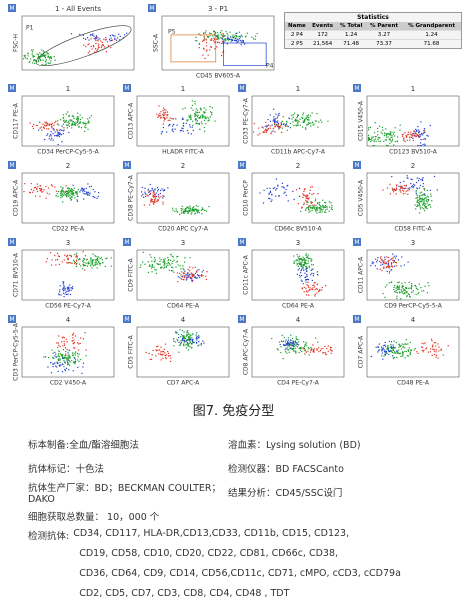 Image resolution: width=467 pixels, height=602 pixels. I want to click on y-label: CD10 PerCP, so click(246, 198).